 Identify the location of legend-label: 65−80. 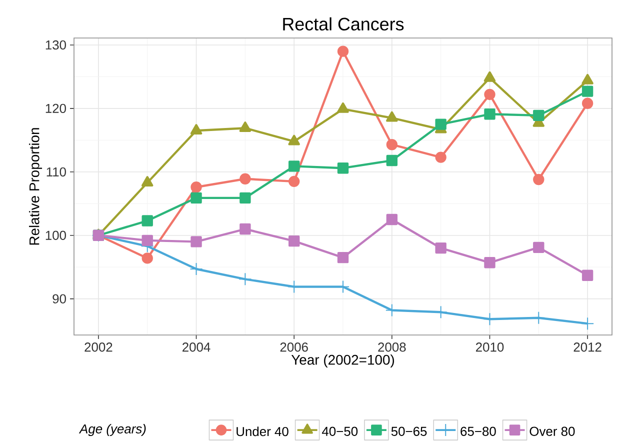
(478, 431).